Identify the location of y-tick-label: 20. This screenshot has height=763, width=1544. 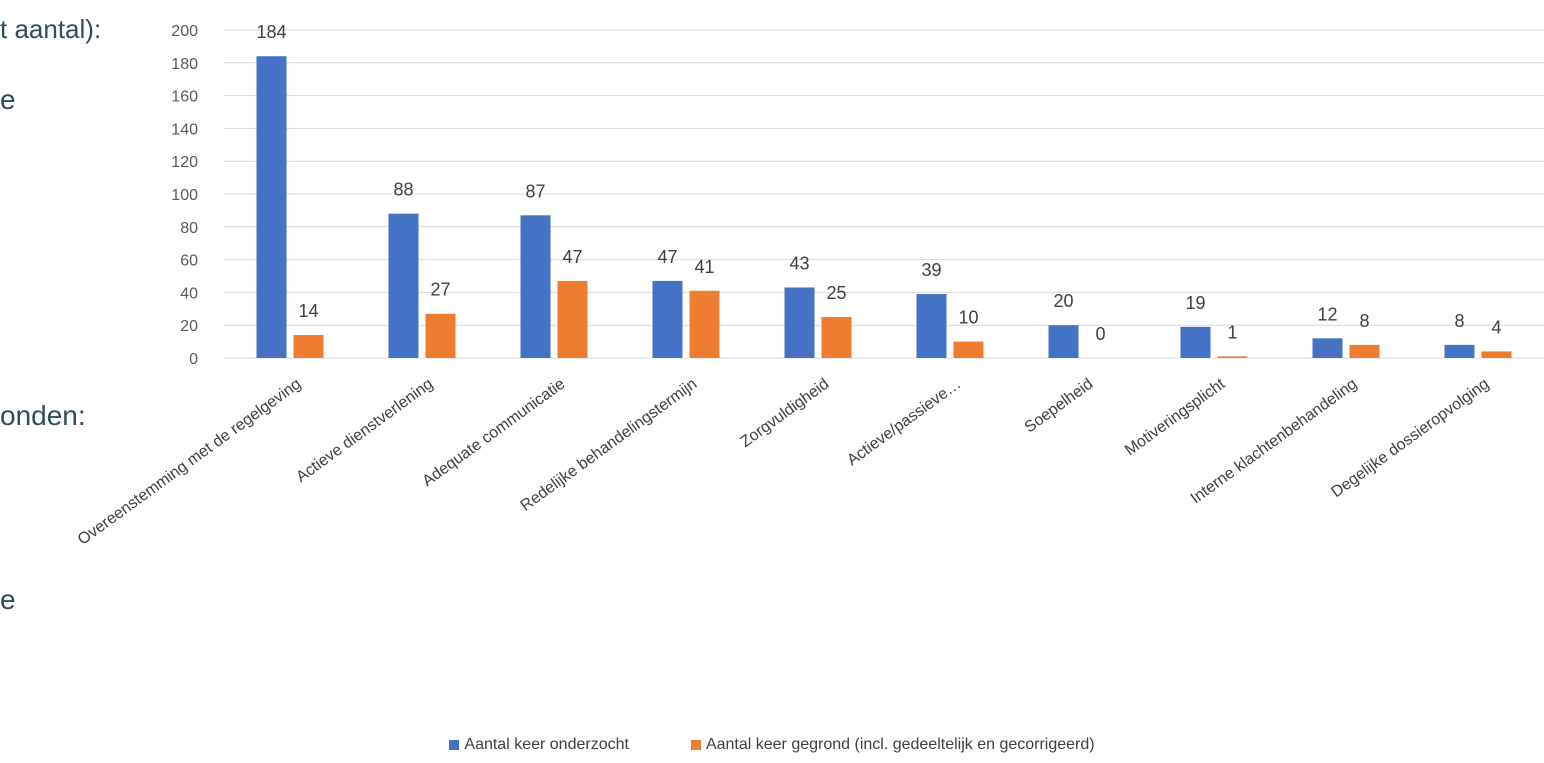
(189, 326).